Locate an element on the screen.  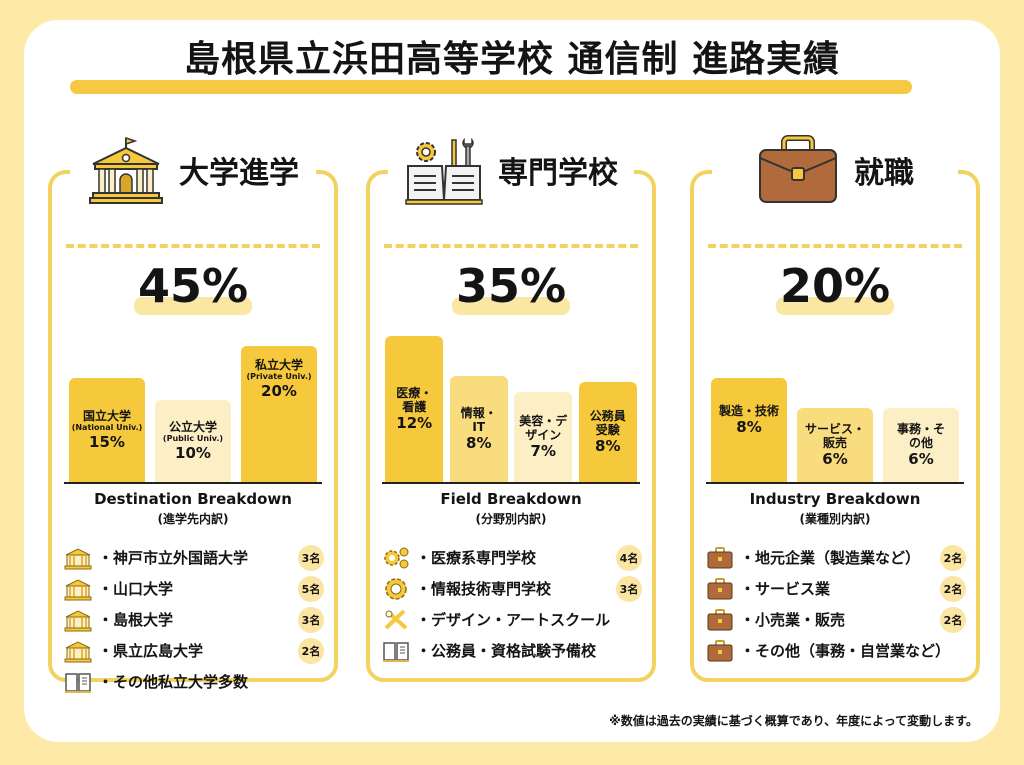
chart-caption-jp: (進学先内訳) is located at coordinates (193, 519).